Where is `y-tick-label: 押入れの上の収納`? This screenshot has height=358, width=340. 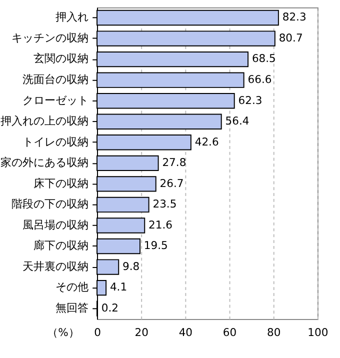 y-tick-label: 押入れの上の収納 is located at coordinates (44, 121).